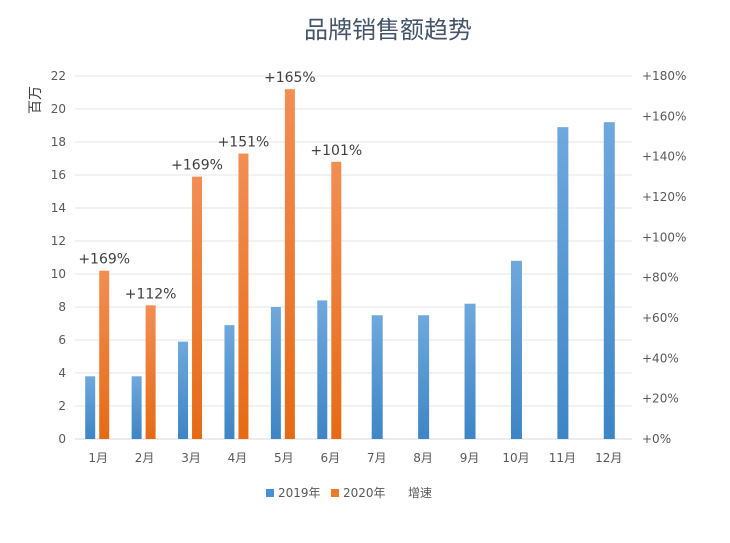 This screenshot has width=730, height=543. I want to click on legend-label-2020: 2020年, so click(364, 493).